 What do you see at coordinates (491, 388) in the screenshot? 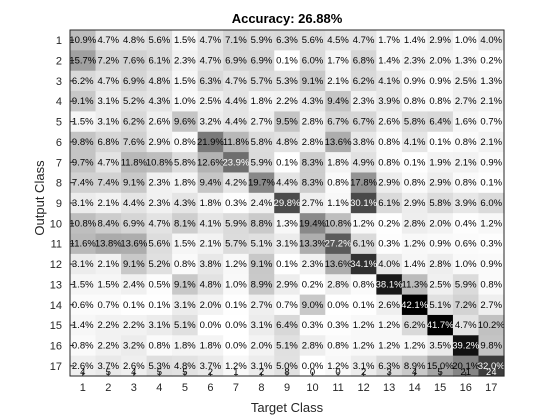
I see `x-tick-label-17: 17` at bounding box center [491, 388].